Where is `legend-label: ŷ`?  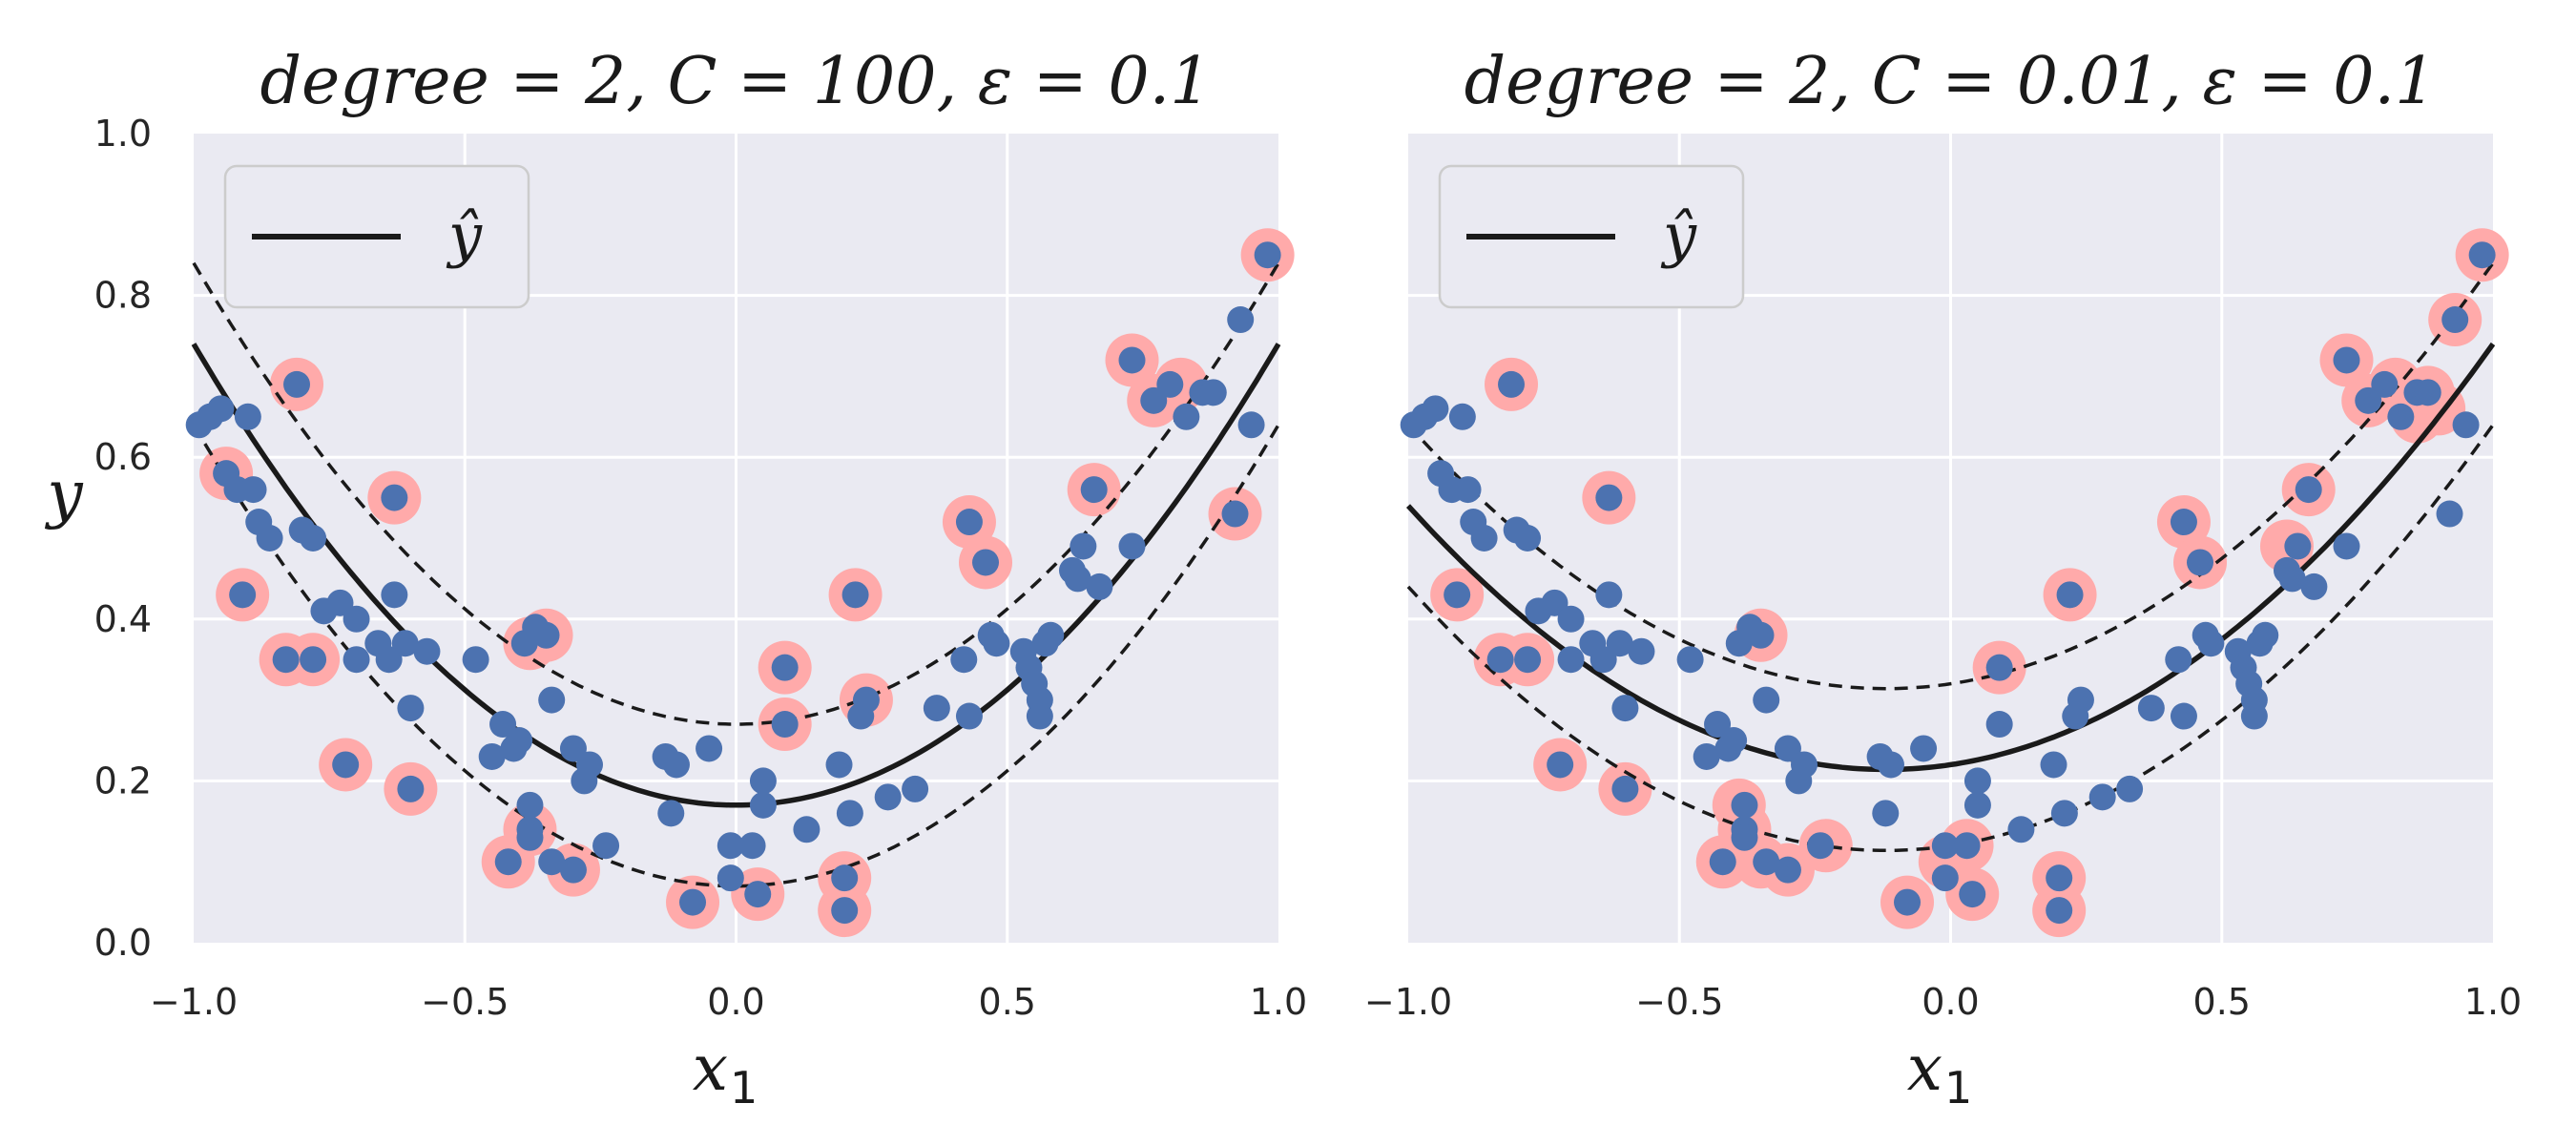 legend-label: ŷ is located at coordinates (464, 235).